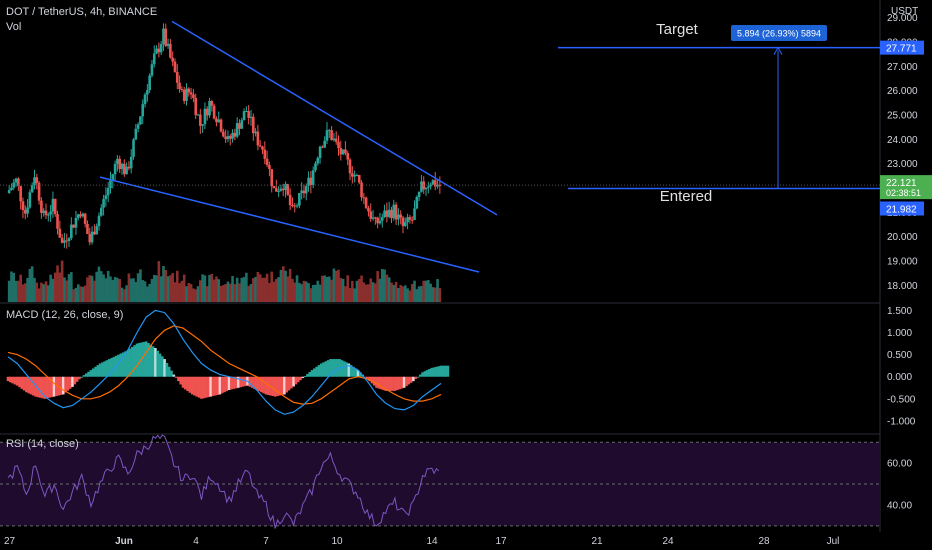 This screenshot has height=550, width=932. What do you see at coordinates (902, 286) in the screenshot?
I see `price-tick-label: 18.000` at bounding box center [902, 286].